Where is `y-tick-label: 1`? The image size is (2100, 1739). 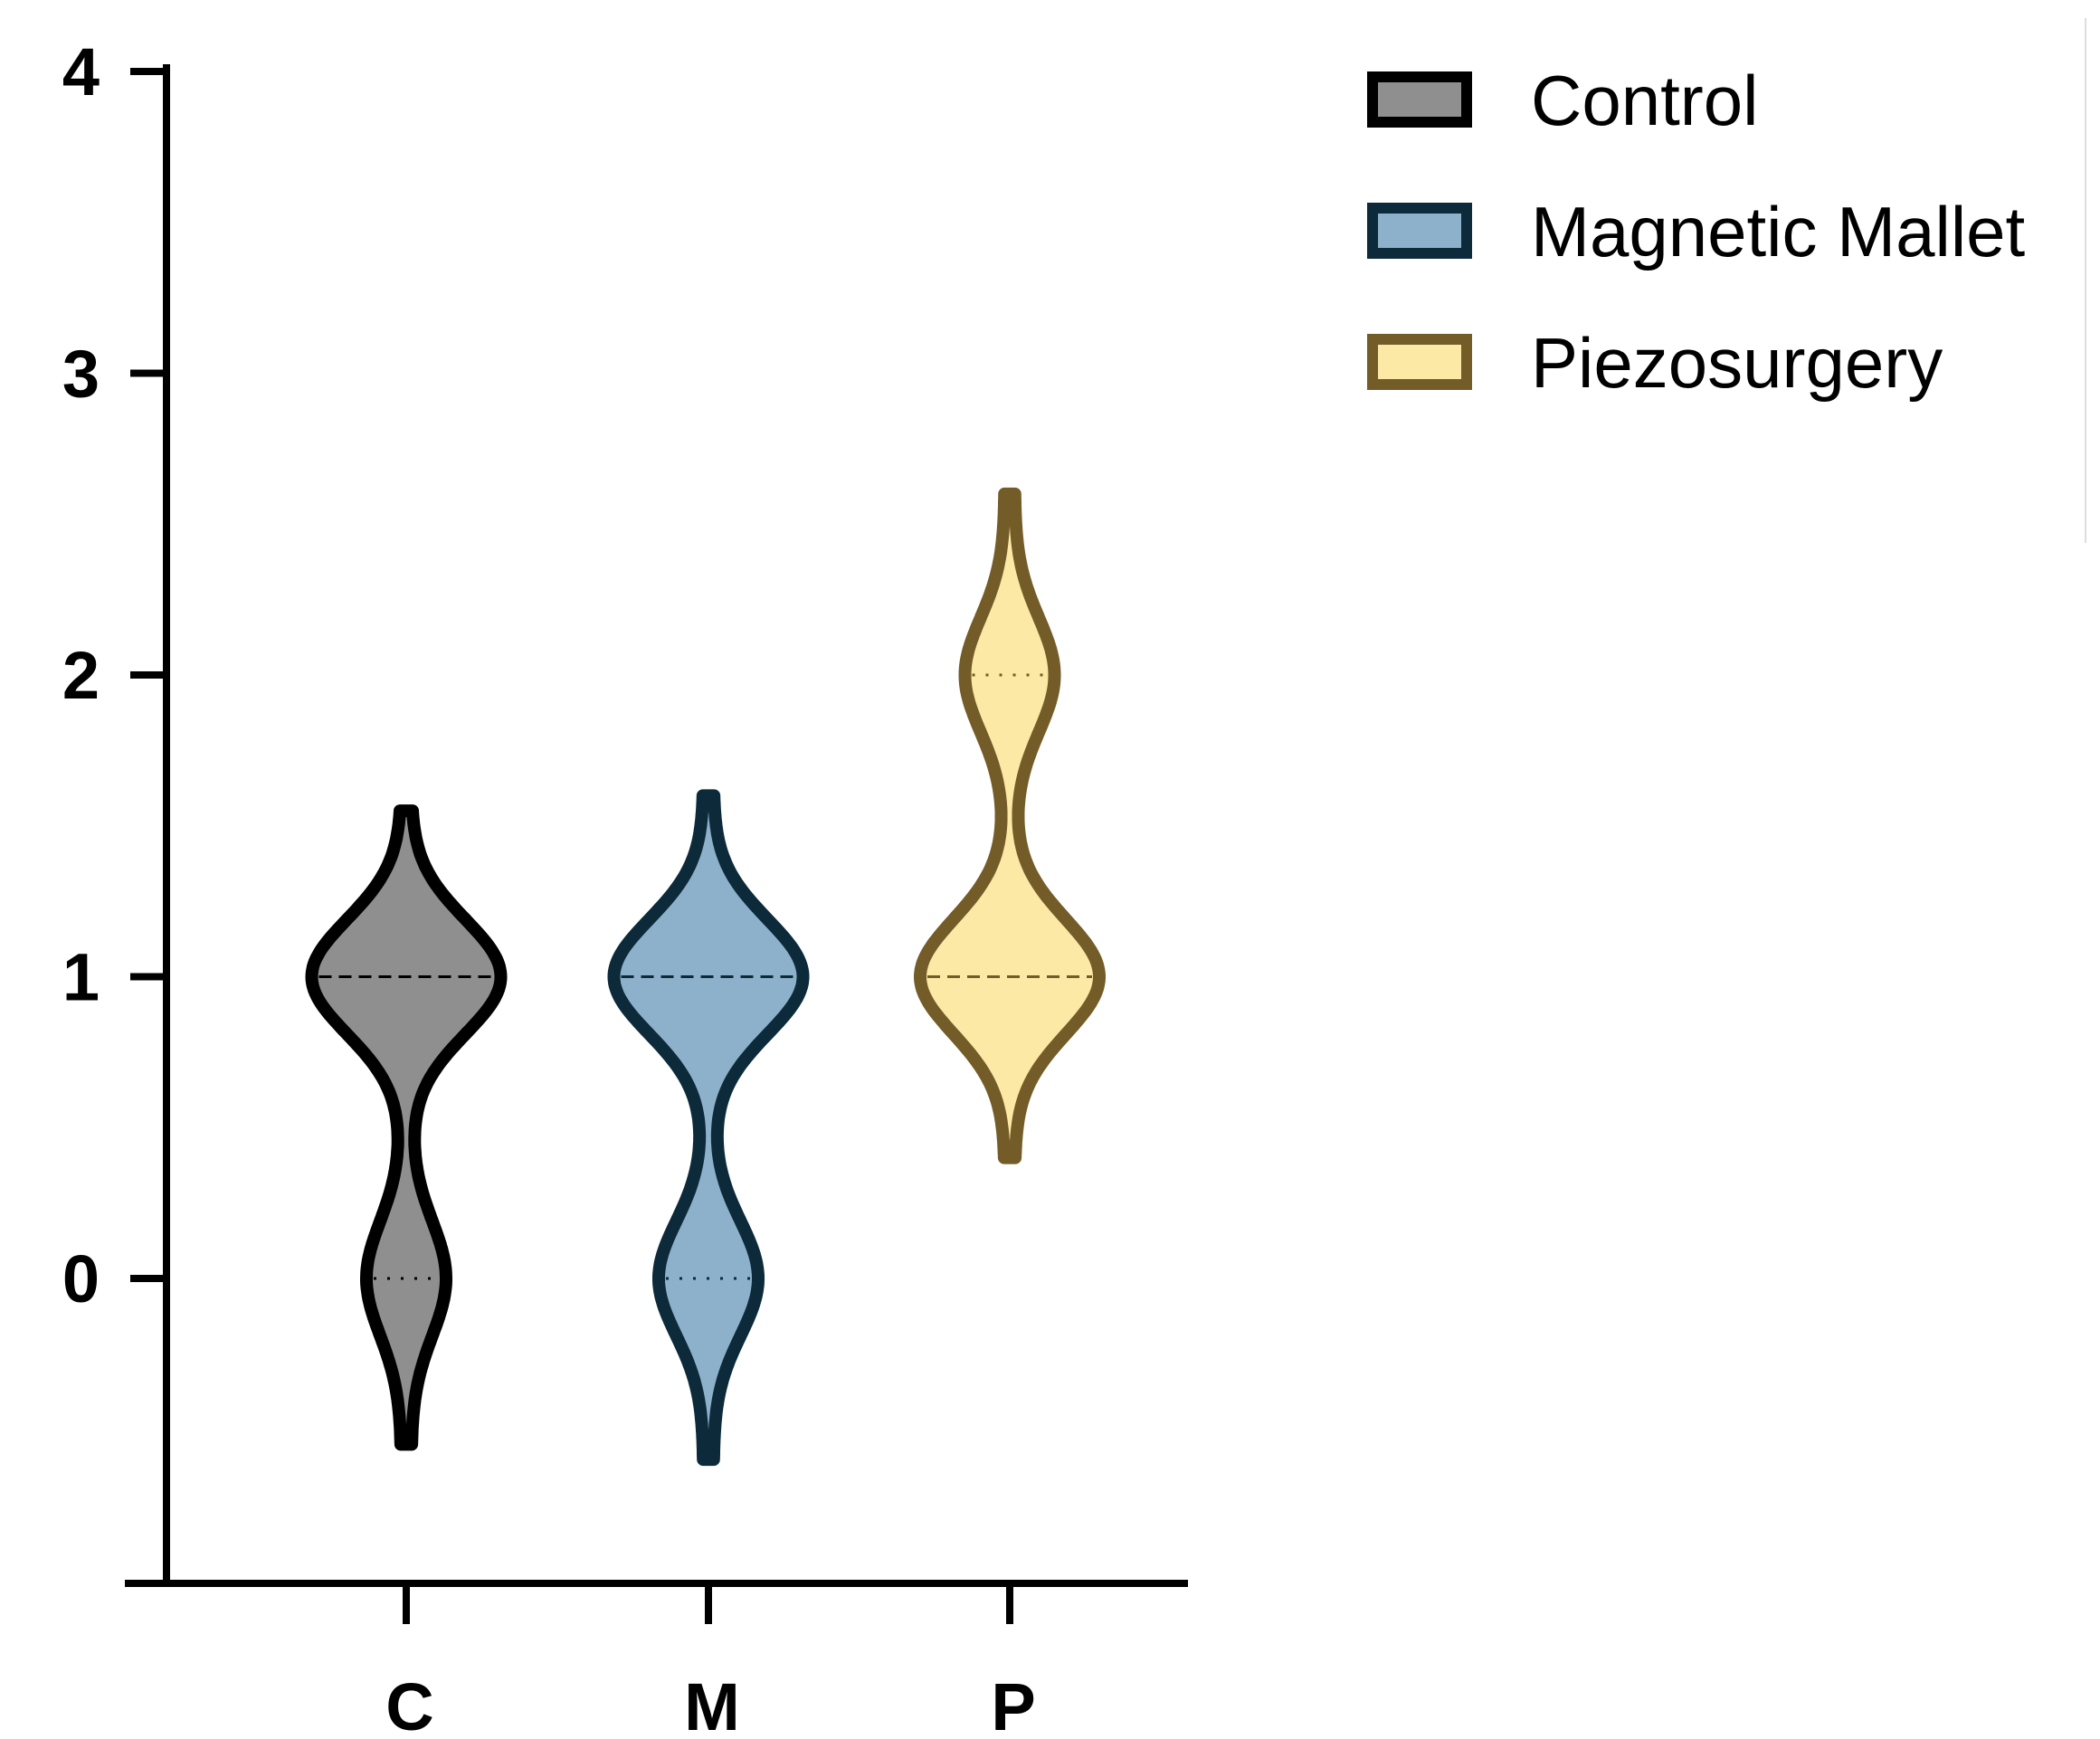
y-tick-label: 1 is located at coordinates (81, 977).